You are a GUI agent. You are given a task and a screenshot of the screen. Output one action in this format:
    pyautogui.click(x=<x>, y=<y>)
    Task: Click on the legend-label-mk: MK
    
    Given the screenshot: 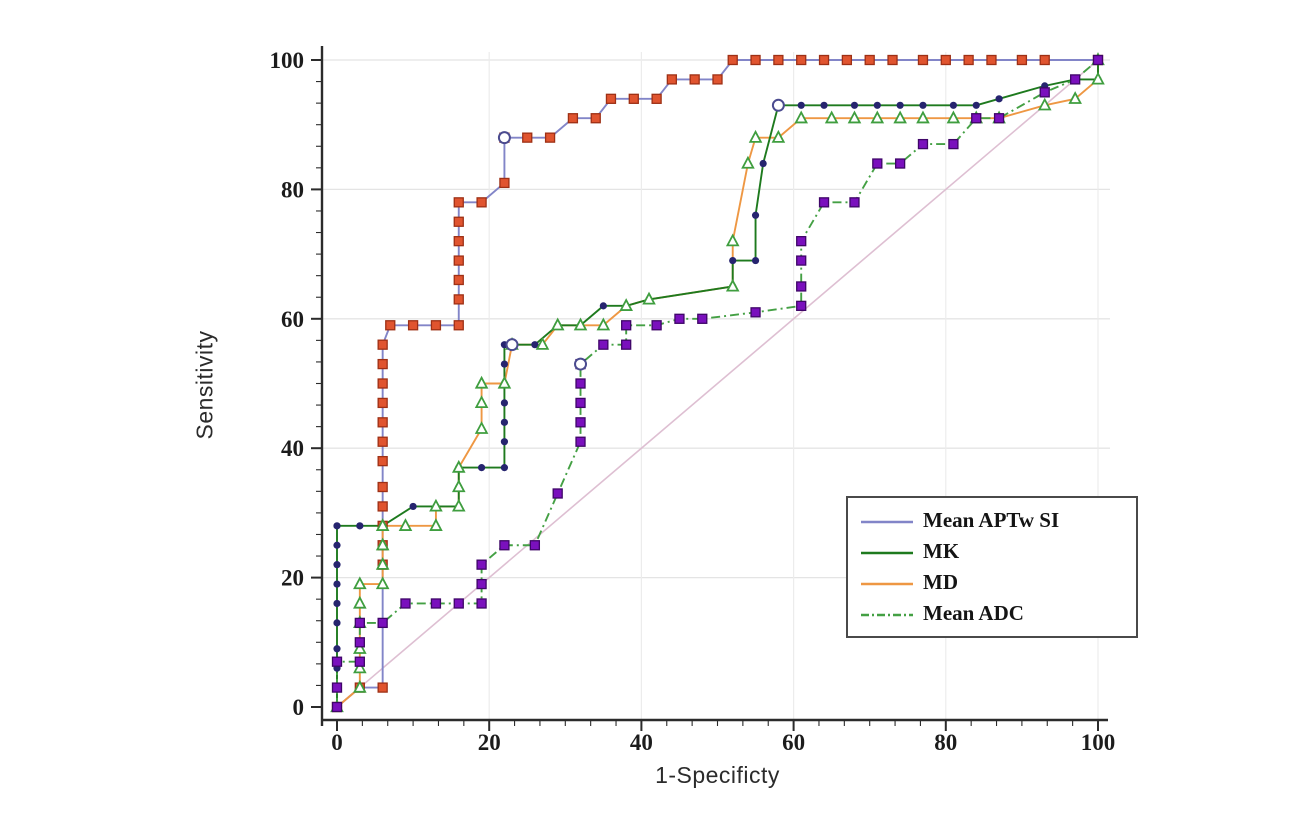 What is the action you would take?
    pyautogui.click(x=941, y=551)
    